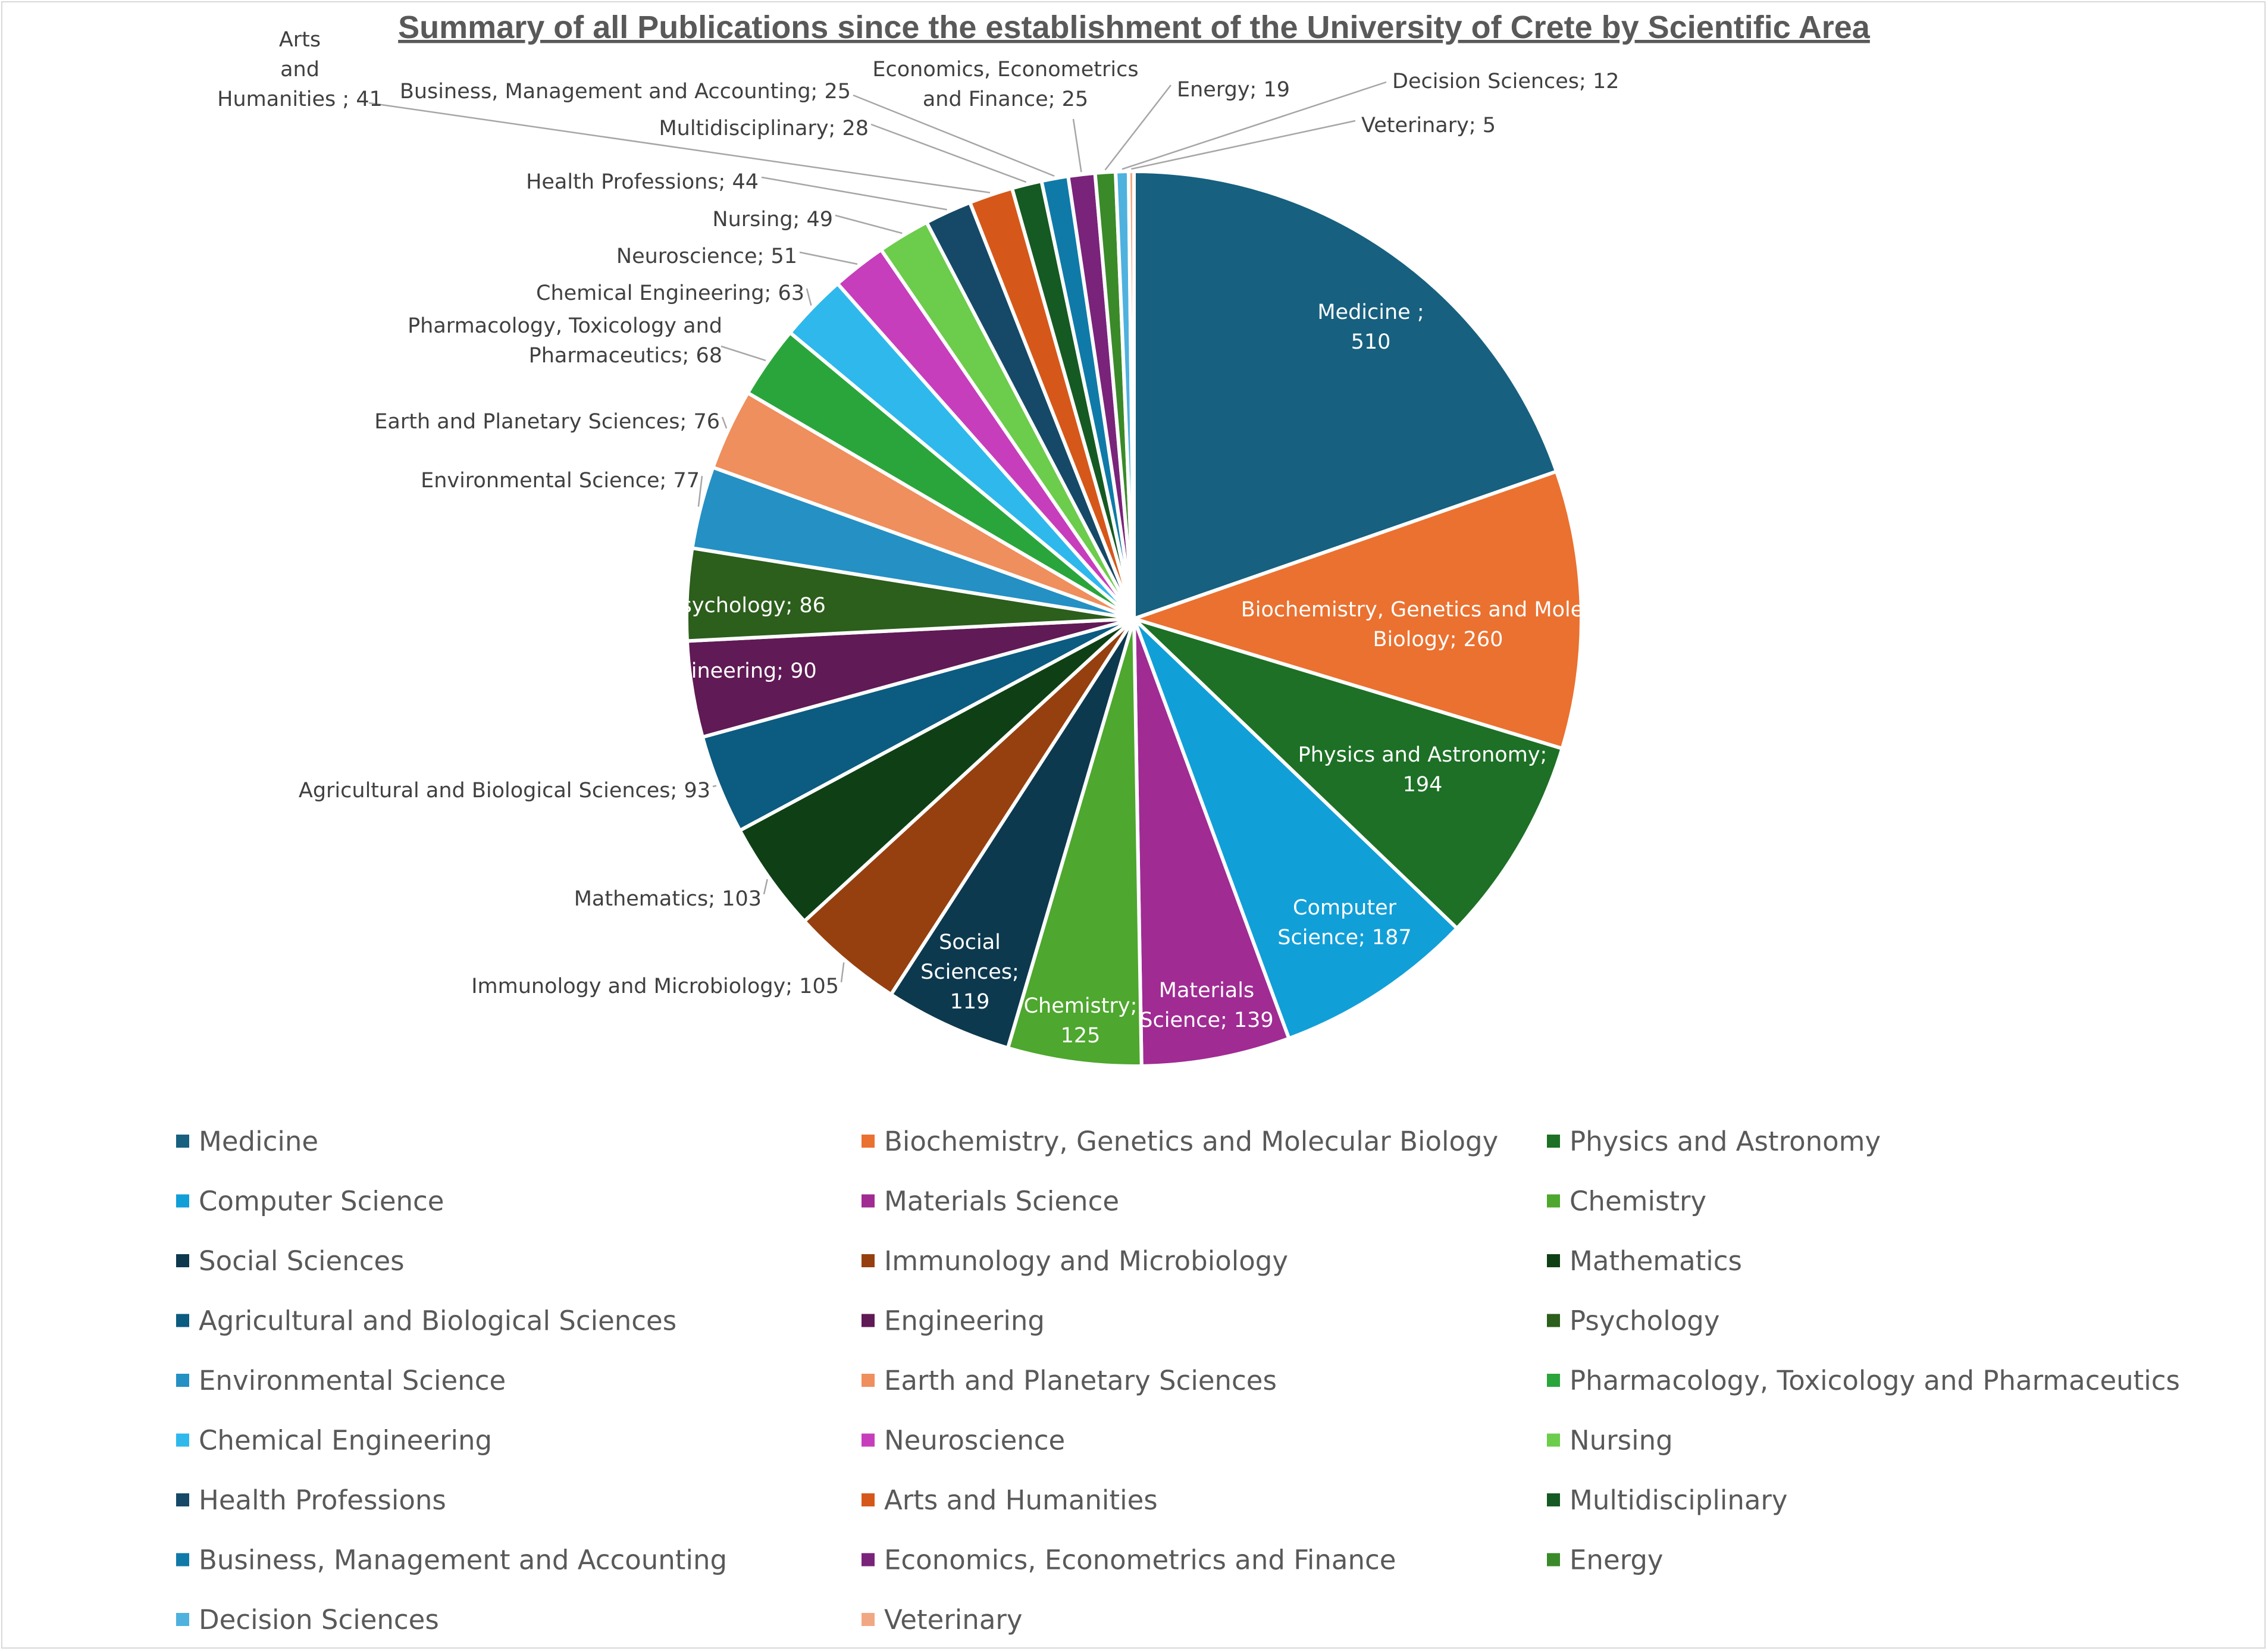 The width and height of the screenshot is (2268, 1651). What do you see at coordinates (828, 258) in the screenshot?
I see `leader-line-neuroscience` at bounding box center [828, 258].